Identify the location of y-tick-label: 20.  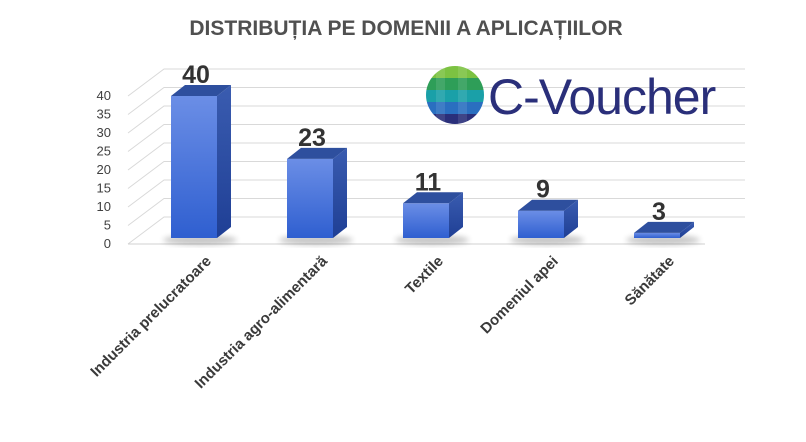
(104, 169).